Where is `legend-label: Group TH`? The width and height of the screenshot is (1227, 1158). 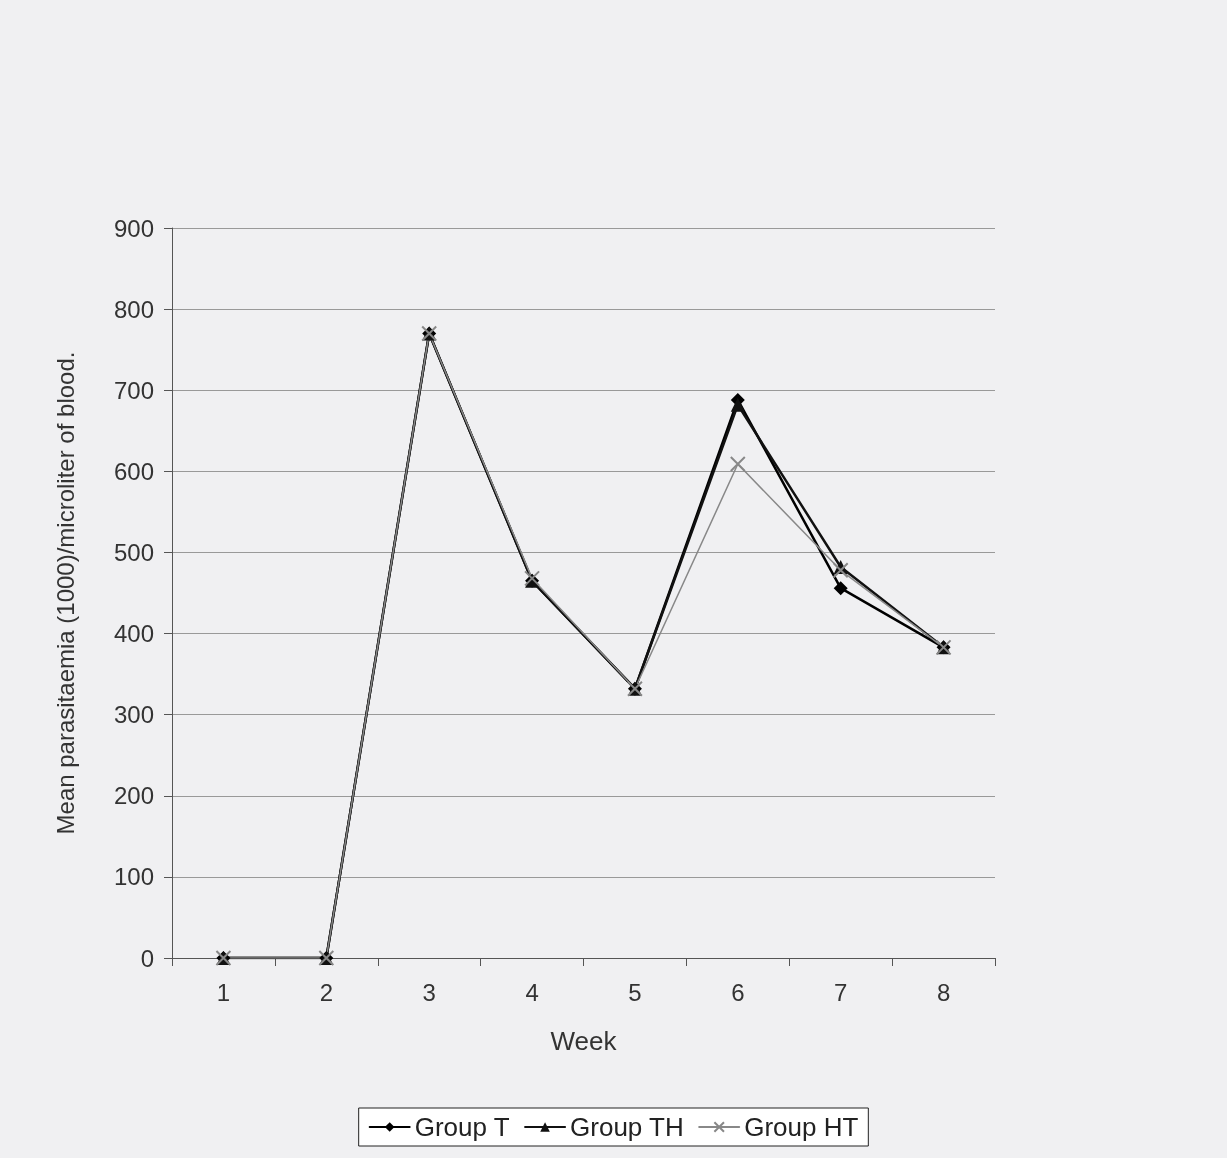 legend-label: Group TH is located at coordinates (627, 1127).